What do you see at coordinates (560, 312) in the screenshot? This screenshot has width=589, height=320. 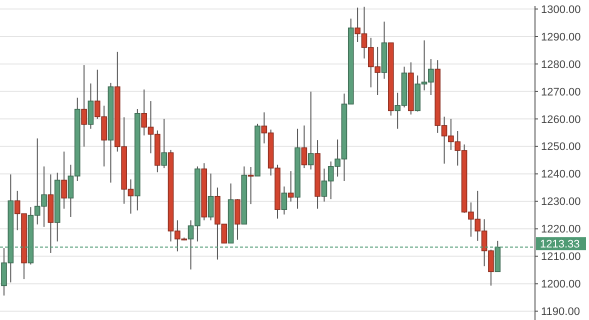 I see `y-tick-label: 1190.00` at bounding box center [560, 312].